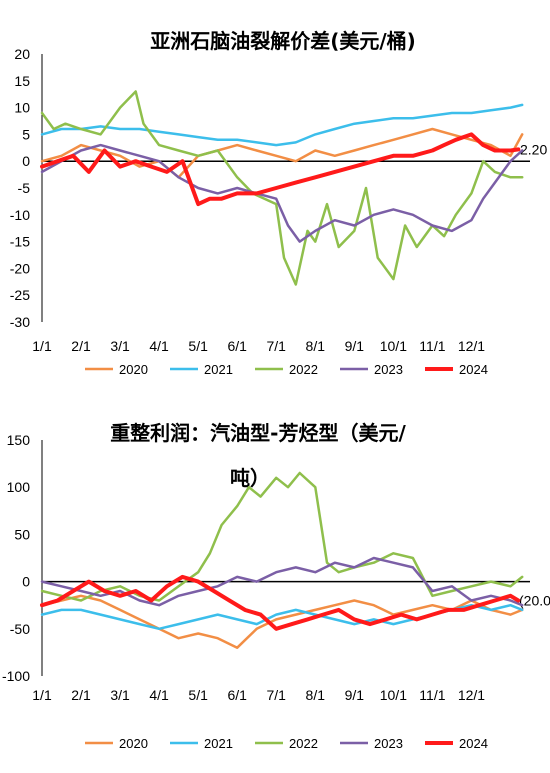 Image resolution: width=550 pixels, height=773 pixels. What do you see at coordinates (22, 108) in the screenshot?
I see `y-tick-label: 10` at bounding box center [22, 108].